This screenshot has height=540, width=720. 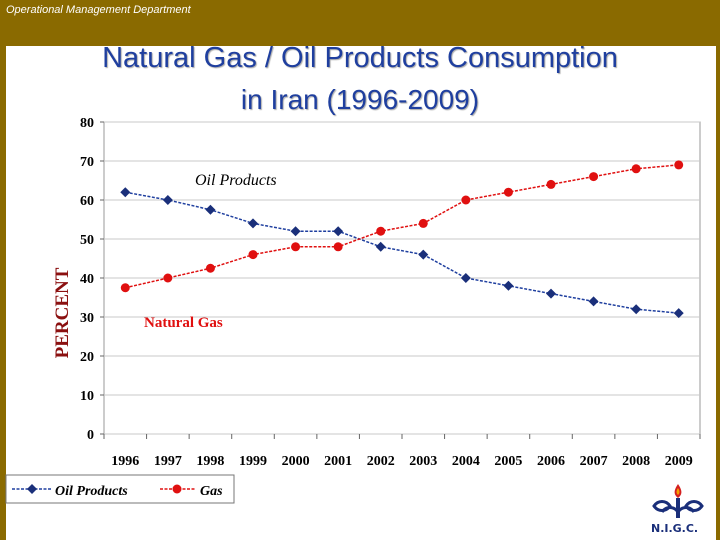 What do you see at coordinates (87, 318) in the screenshot?
I see `y-tick-label: 30` at bounding box center [87, 318].